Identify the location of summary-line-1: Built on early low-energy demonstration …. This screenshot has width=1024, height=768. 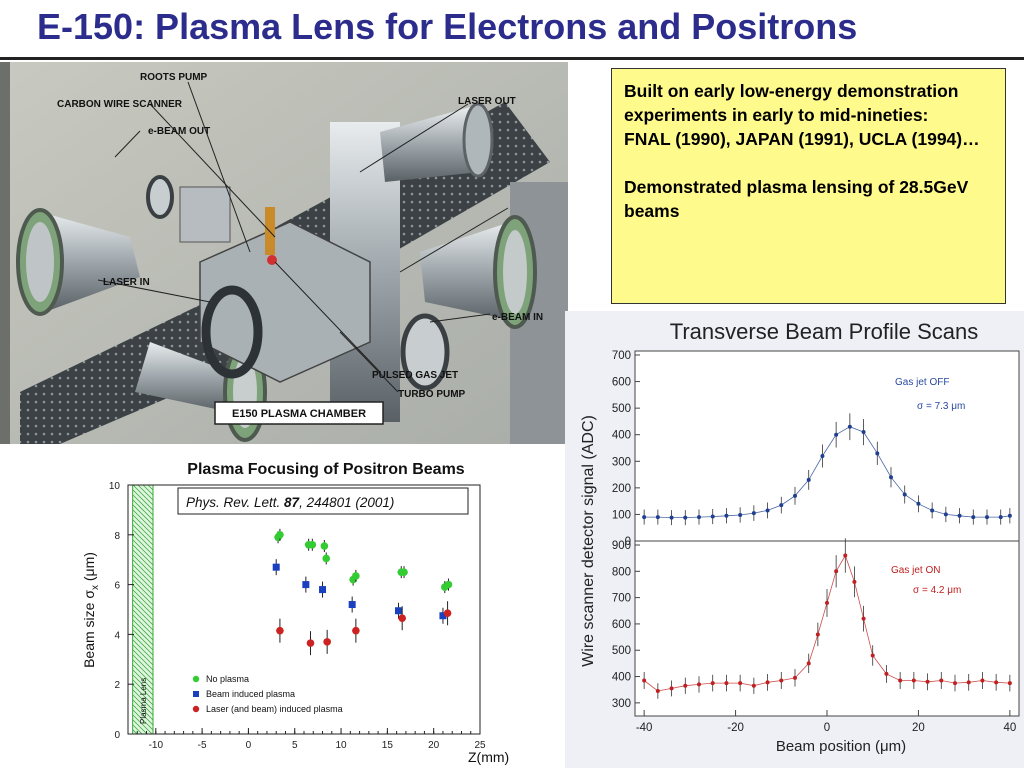
(791, 103).